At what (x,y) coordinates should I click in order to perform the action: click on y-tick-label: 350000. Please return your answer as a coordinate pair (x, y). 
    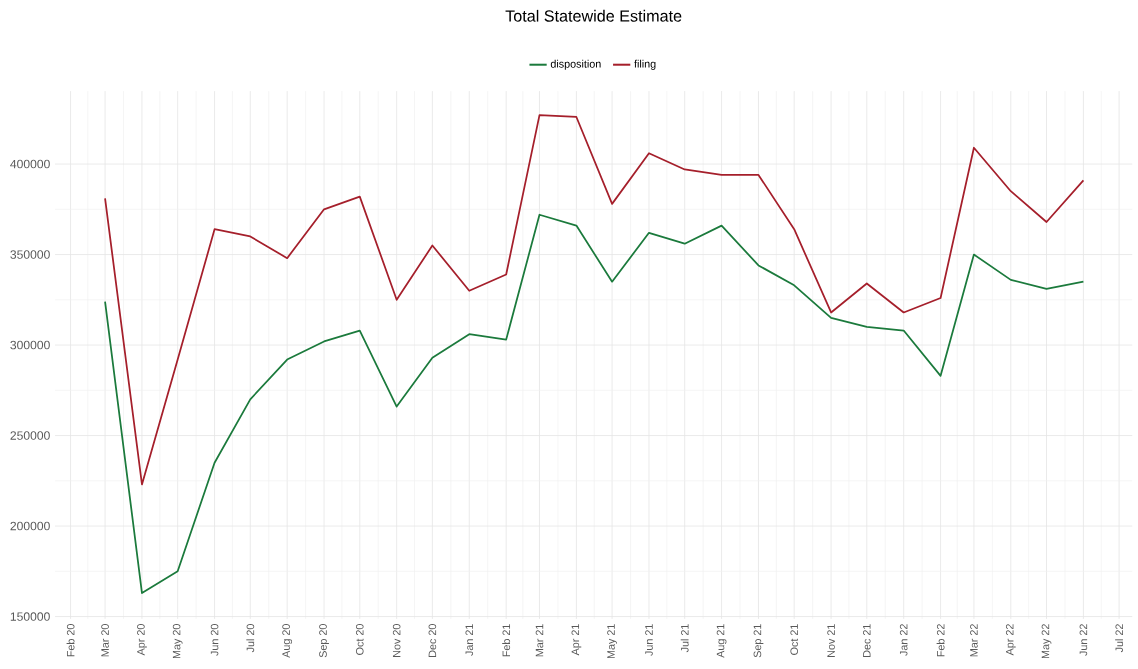
    Looking at the image, I should click on (30, 254).